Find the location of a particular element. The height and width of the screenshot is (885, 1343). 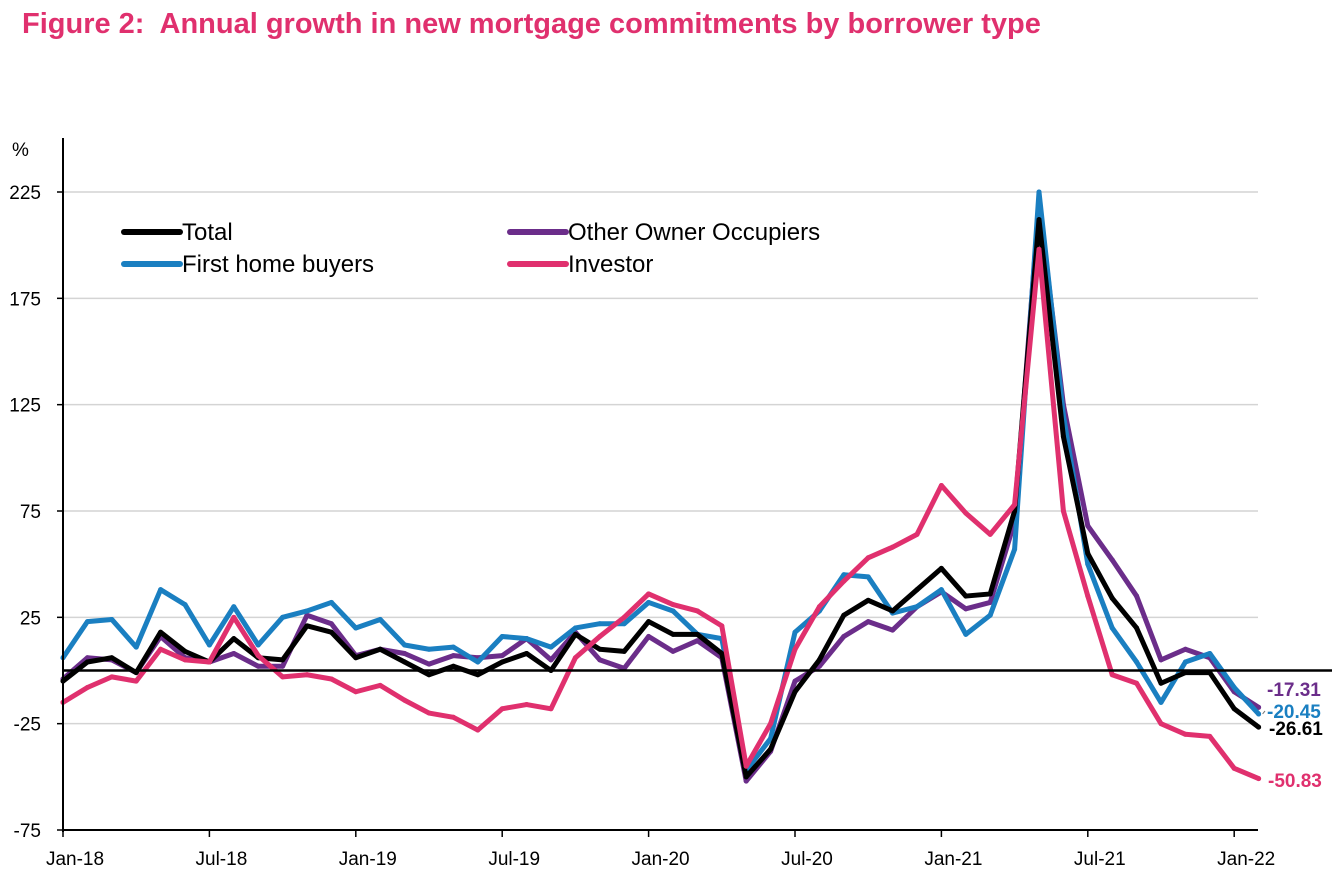

x-tick-label: Jul-19 is located at coordinates (514, 859).